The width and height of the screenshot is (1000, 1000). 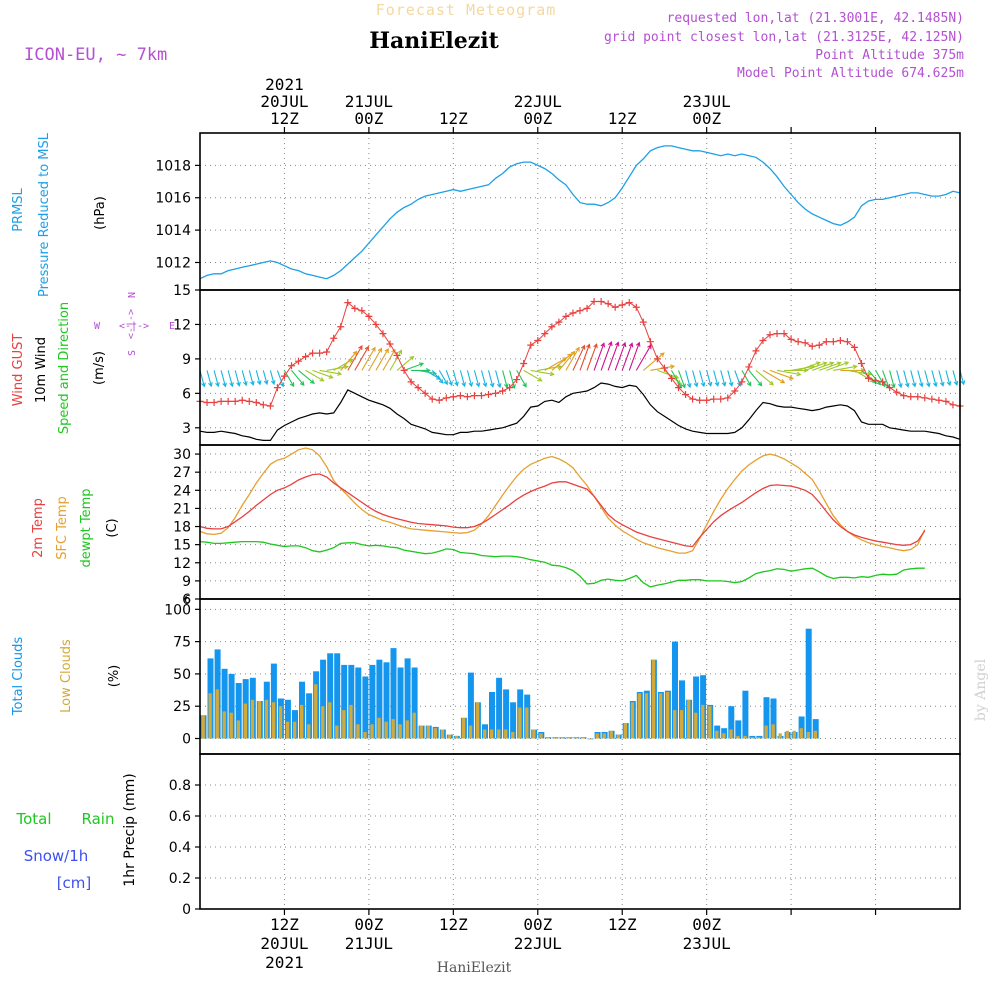 I want to click on y-tick-label: 25, so click(x=182, y=707).